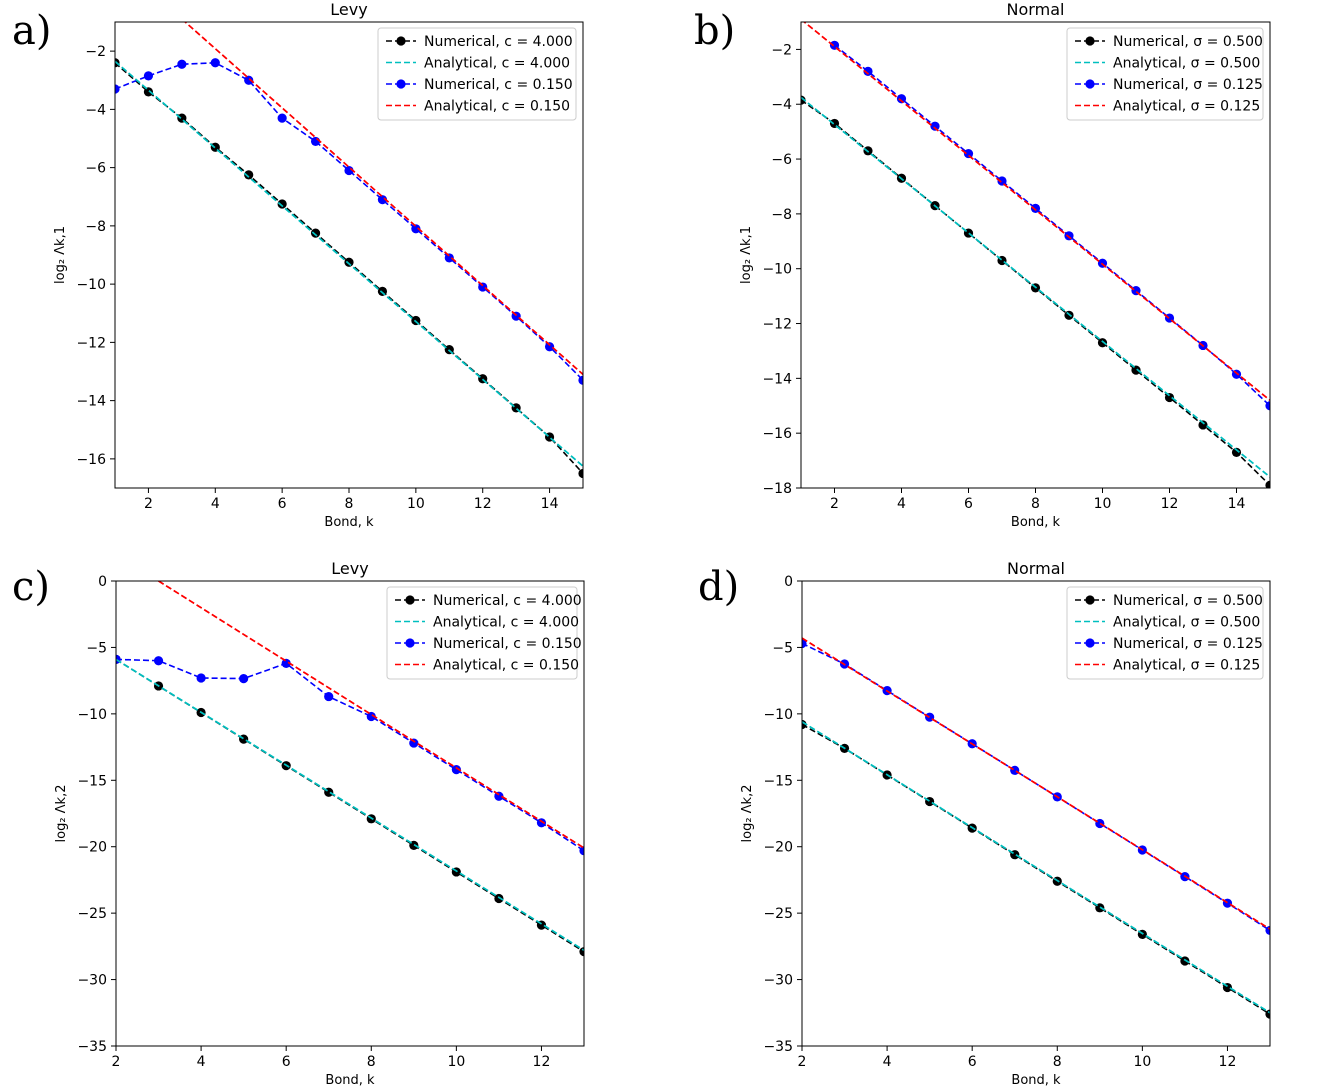  I want to click on x-tick-label: 12, so click(483, 504).